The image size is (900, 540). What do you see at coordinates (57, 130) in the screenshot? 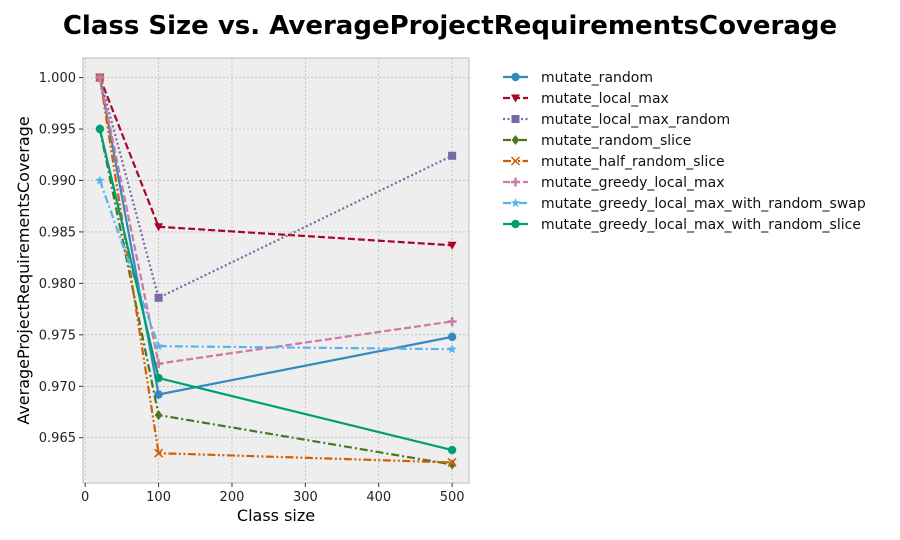
I see `y-tick-label: 0.995` at bounding box center [57, 130].